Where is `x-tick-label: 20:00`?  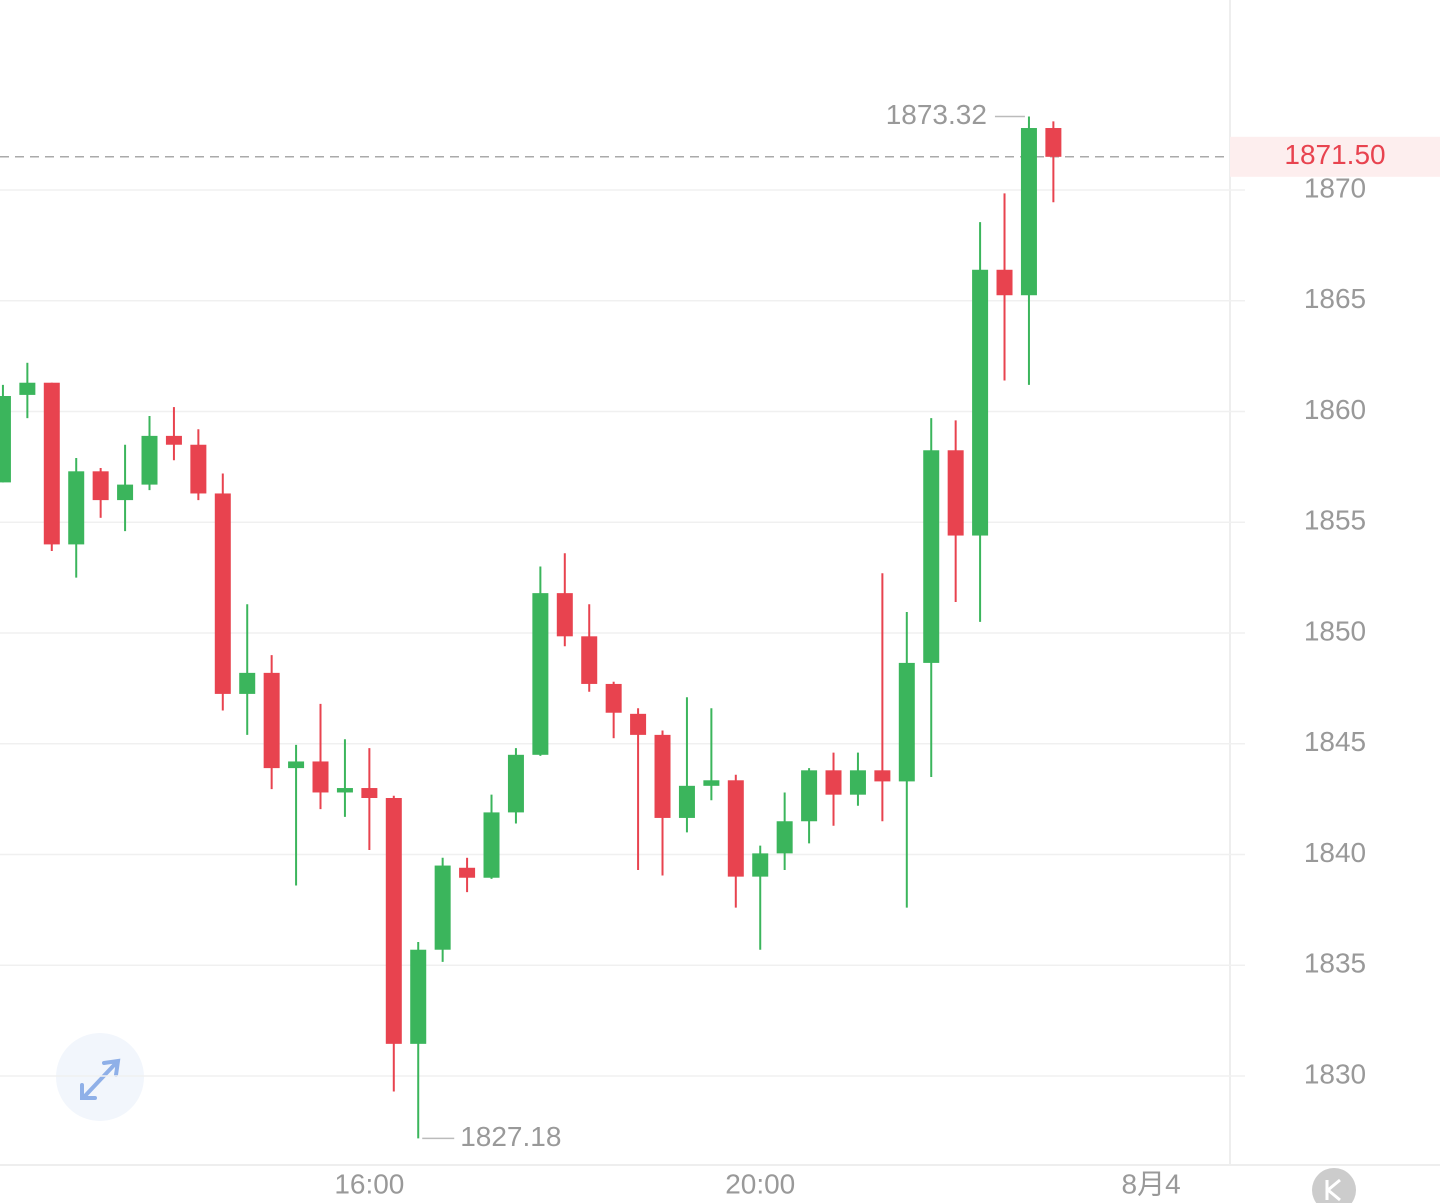 x-tick-label: 20:00 is located at coordinates (760, 1183).